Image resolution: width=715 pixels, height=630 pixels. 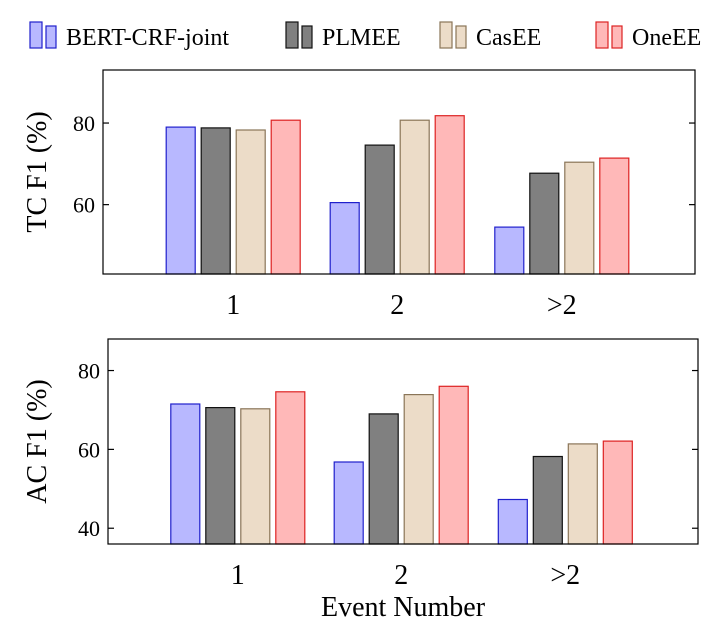 I want to click on y-axis-title: AC F1 (%), so click(x=37, y=441).